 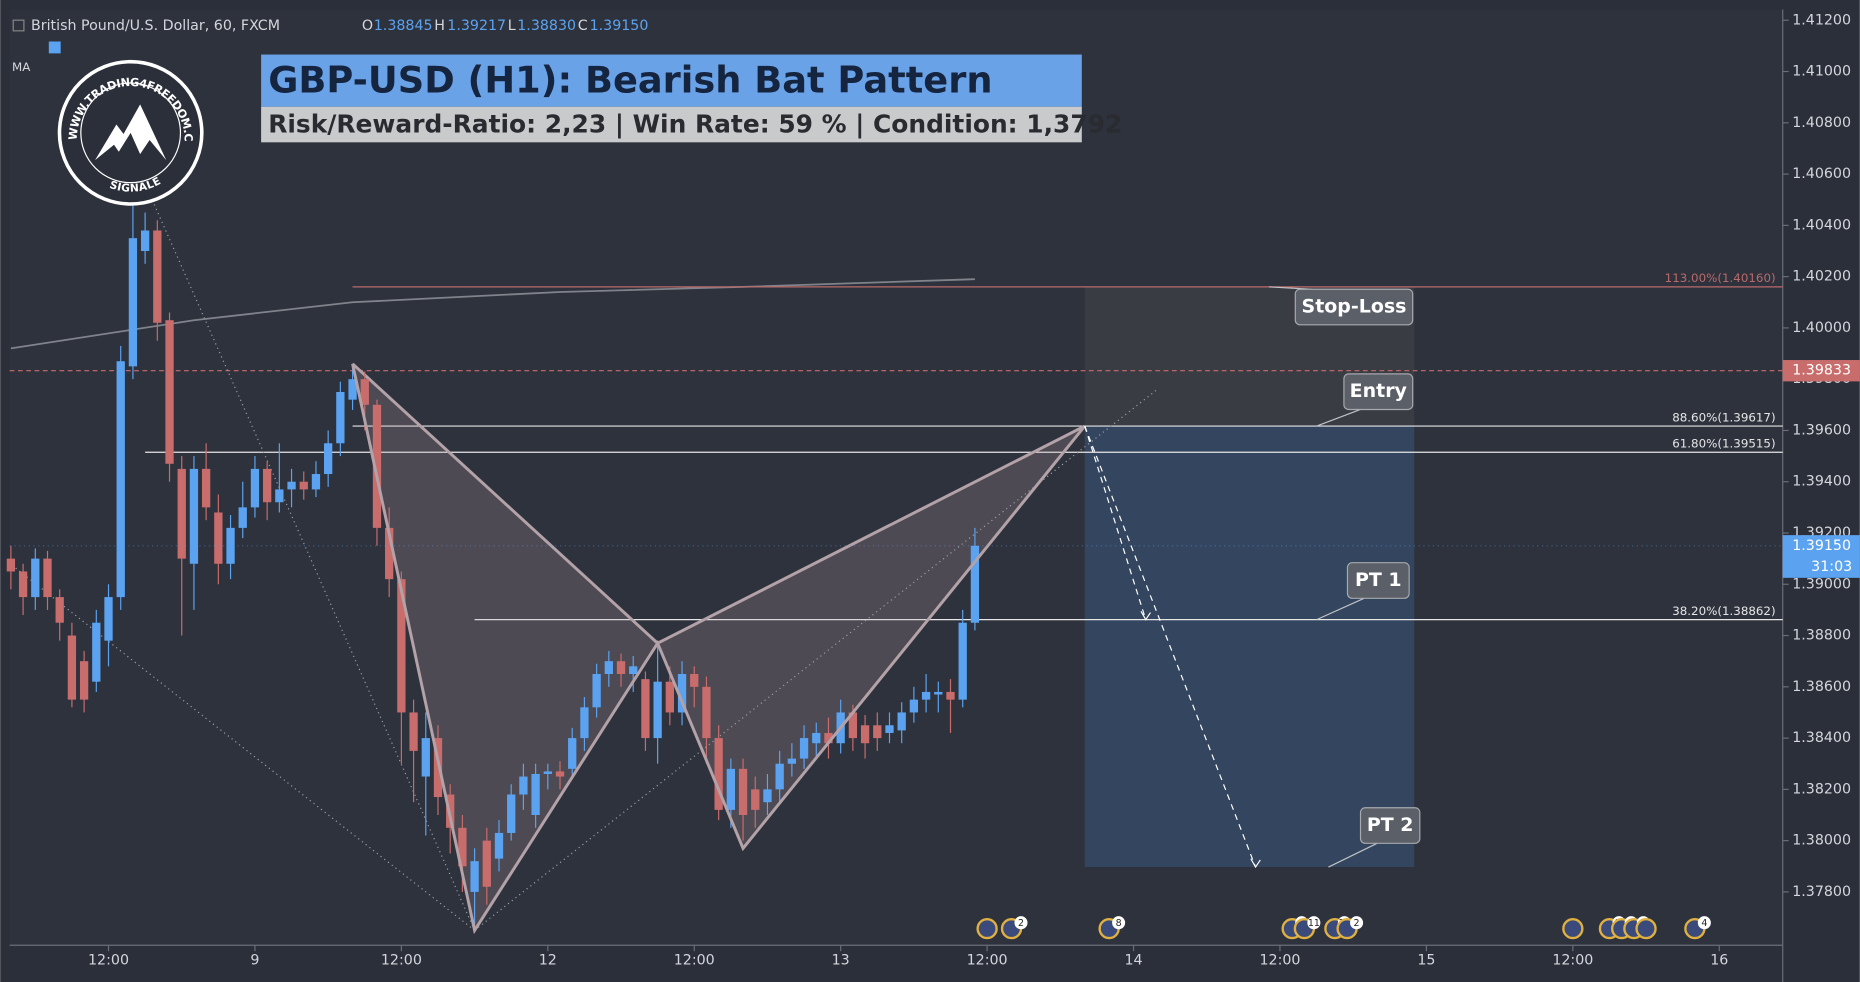 I want to click on fib-label: 113.00%(1.40160), so click(x=1720, y=278).